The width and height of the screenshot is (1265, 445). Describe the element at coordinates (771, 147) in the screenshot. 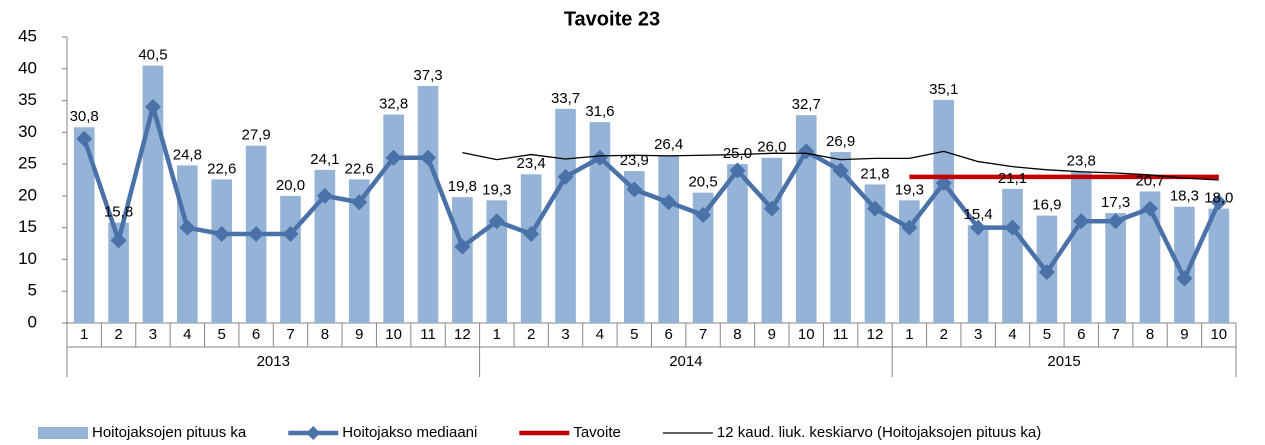

I see `data-label: 26,0` at that location.